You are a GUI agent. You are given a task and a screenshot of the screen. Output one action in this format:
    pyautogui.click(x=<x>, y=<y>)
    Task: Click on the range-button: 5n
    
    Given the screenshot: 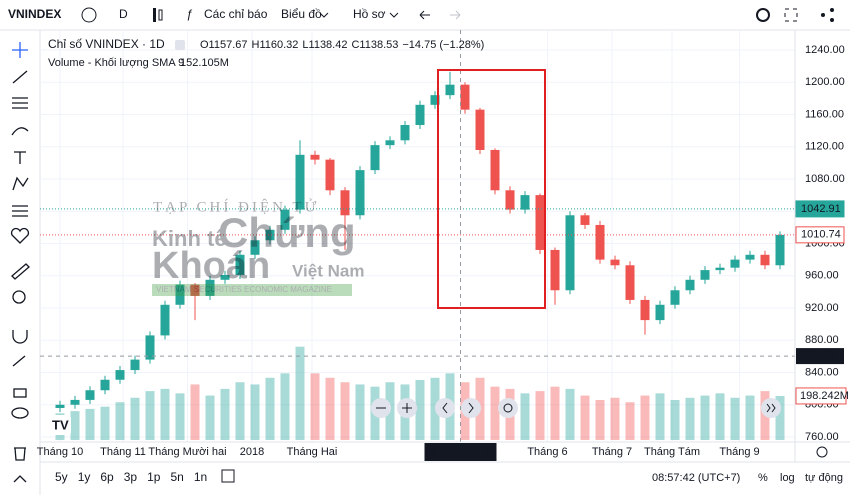 What is the action you would take?
    pyautogui.click(x=176, y=477)
    